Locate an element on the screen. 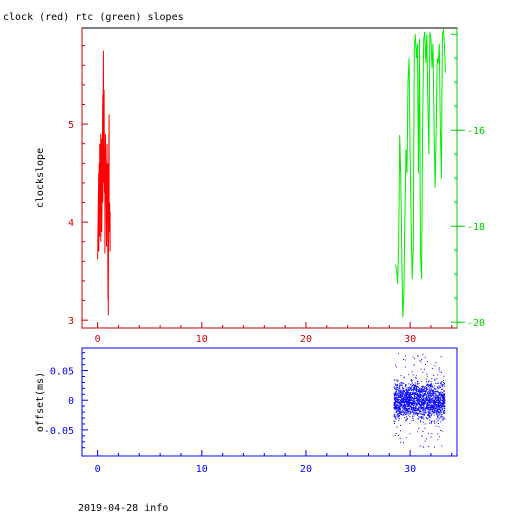 The width and height of the screenshot is (512, 512). bottom-y-axis-label: offset(ms) is located at coordinates (40, 402).